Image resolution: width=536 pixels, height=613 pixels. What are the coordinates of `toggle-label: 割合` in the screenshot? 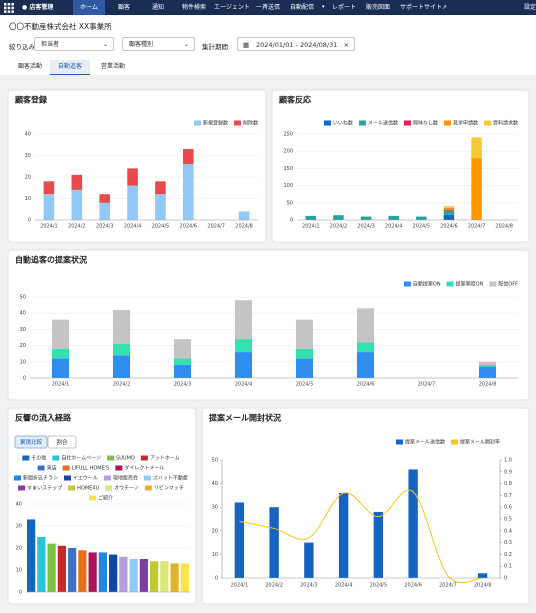 It's located at (62, 442).